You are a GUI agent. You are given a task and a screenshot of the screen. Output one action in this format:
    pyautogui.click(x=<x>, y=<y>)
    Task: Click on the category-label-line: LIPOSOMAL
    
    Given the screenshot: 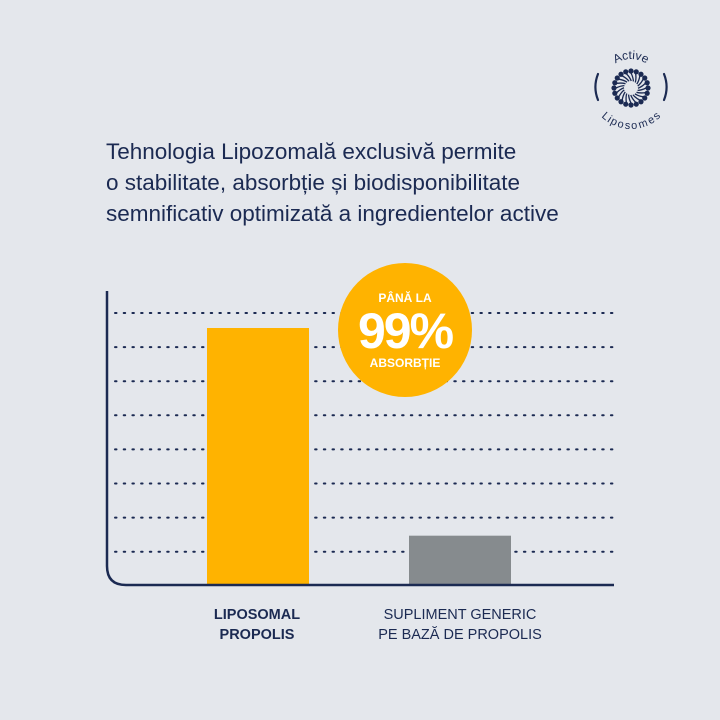 What is the action you would take?
    pyautogui.click(x=257, y=615)
    